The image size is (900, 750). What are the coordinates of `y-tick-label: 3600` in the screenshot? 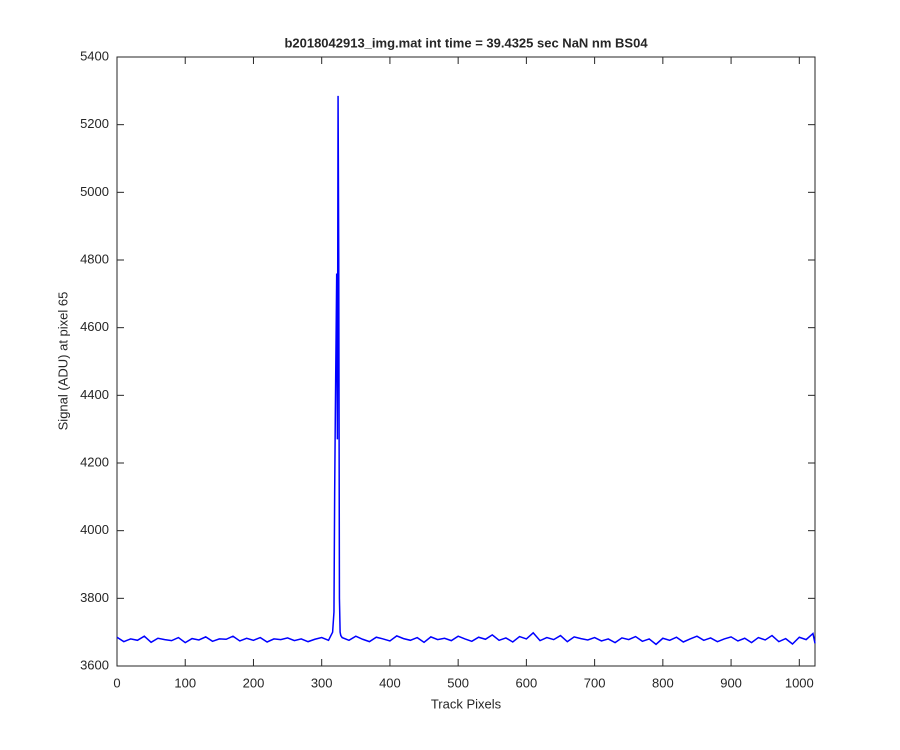 It's located at (94, 664).